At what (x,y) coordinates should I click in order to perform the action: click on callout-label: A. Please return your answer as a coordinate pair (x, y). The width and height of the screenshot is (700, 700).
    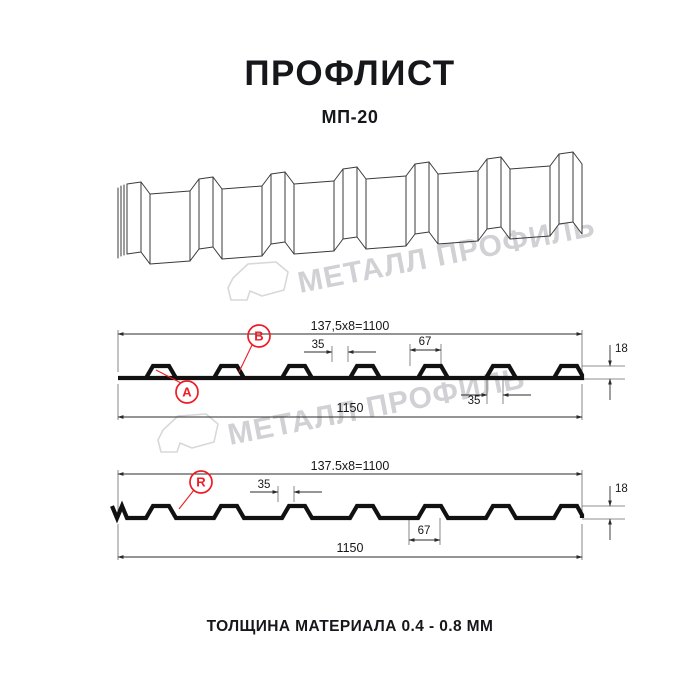
    Looking at the image, I should click on (187, 392).